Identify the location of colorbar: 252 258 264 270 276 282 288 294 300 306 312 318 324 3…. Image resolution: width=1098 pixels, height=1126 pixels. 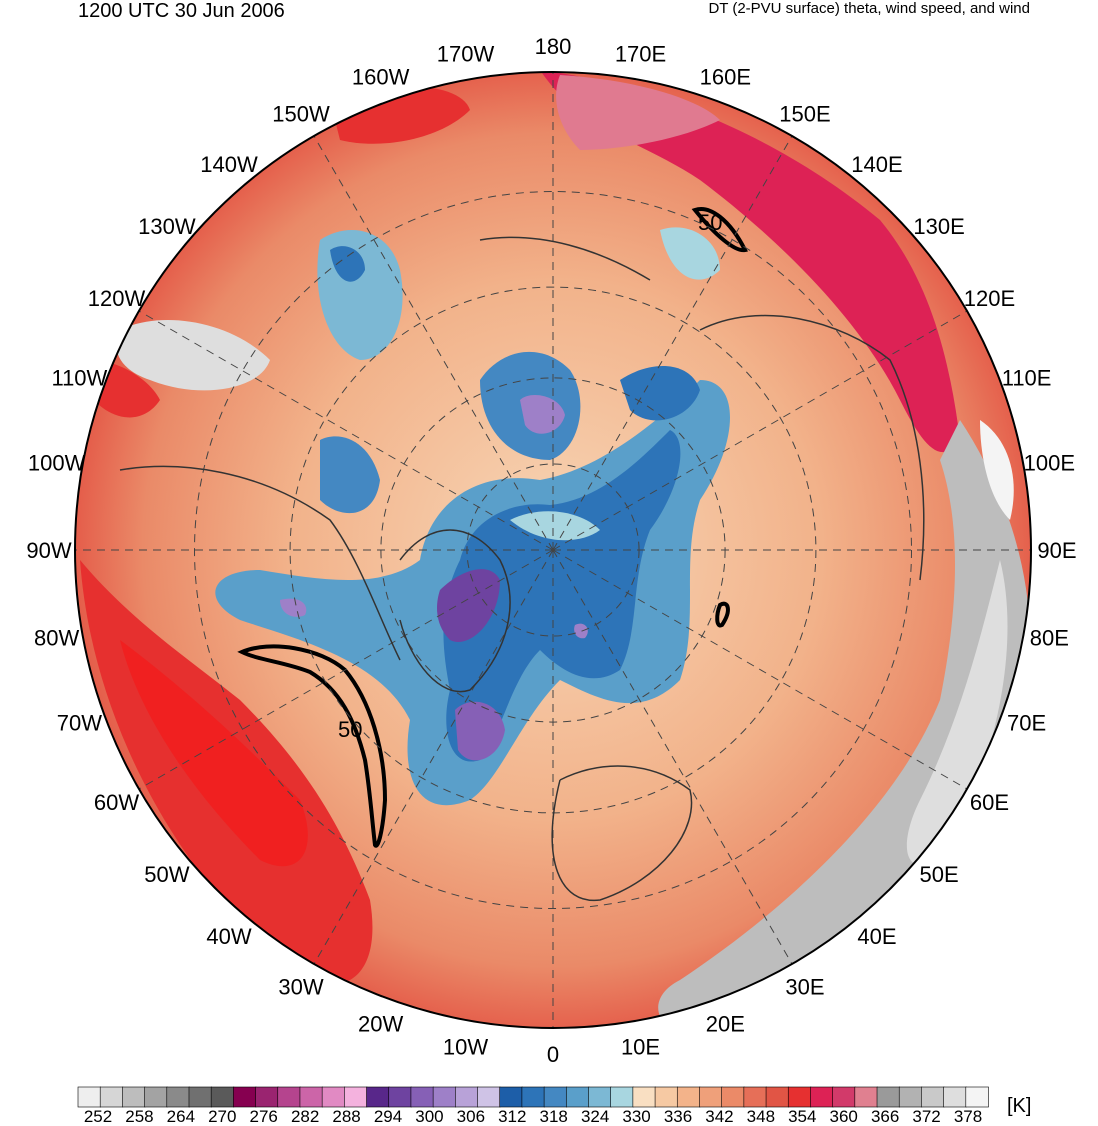
(533, 1106).